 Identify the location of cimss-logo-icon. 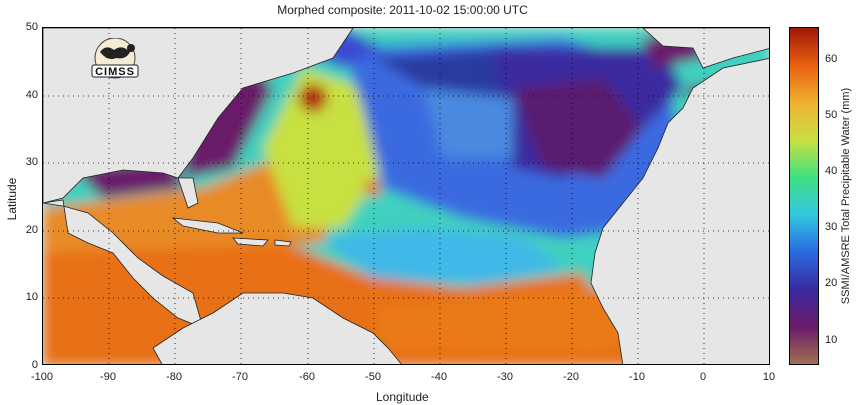
(115, 58).